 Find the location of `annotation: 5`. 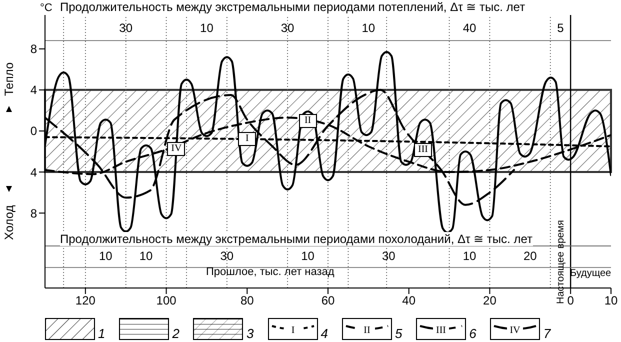

annotation: 5 is located at coordinates (560, 28).